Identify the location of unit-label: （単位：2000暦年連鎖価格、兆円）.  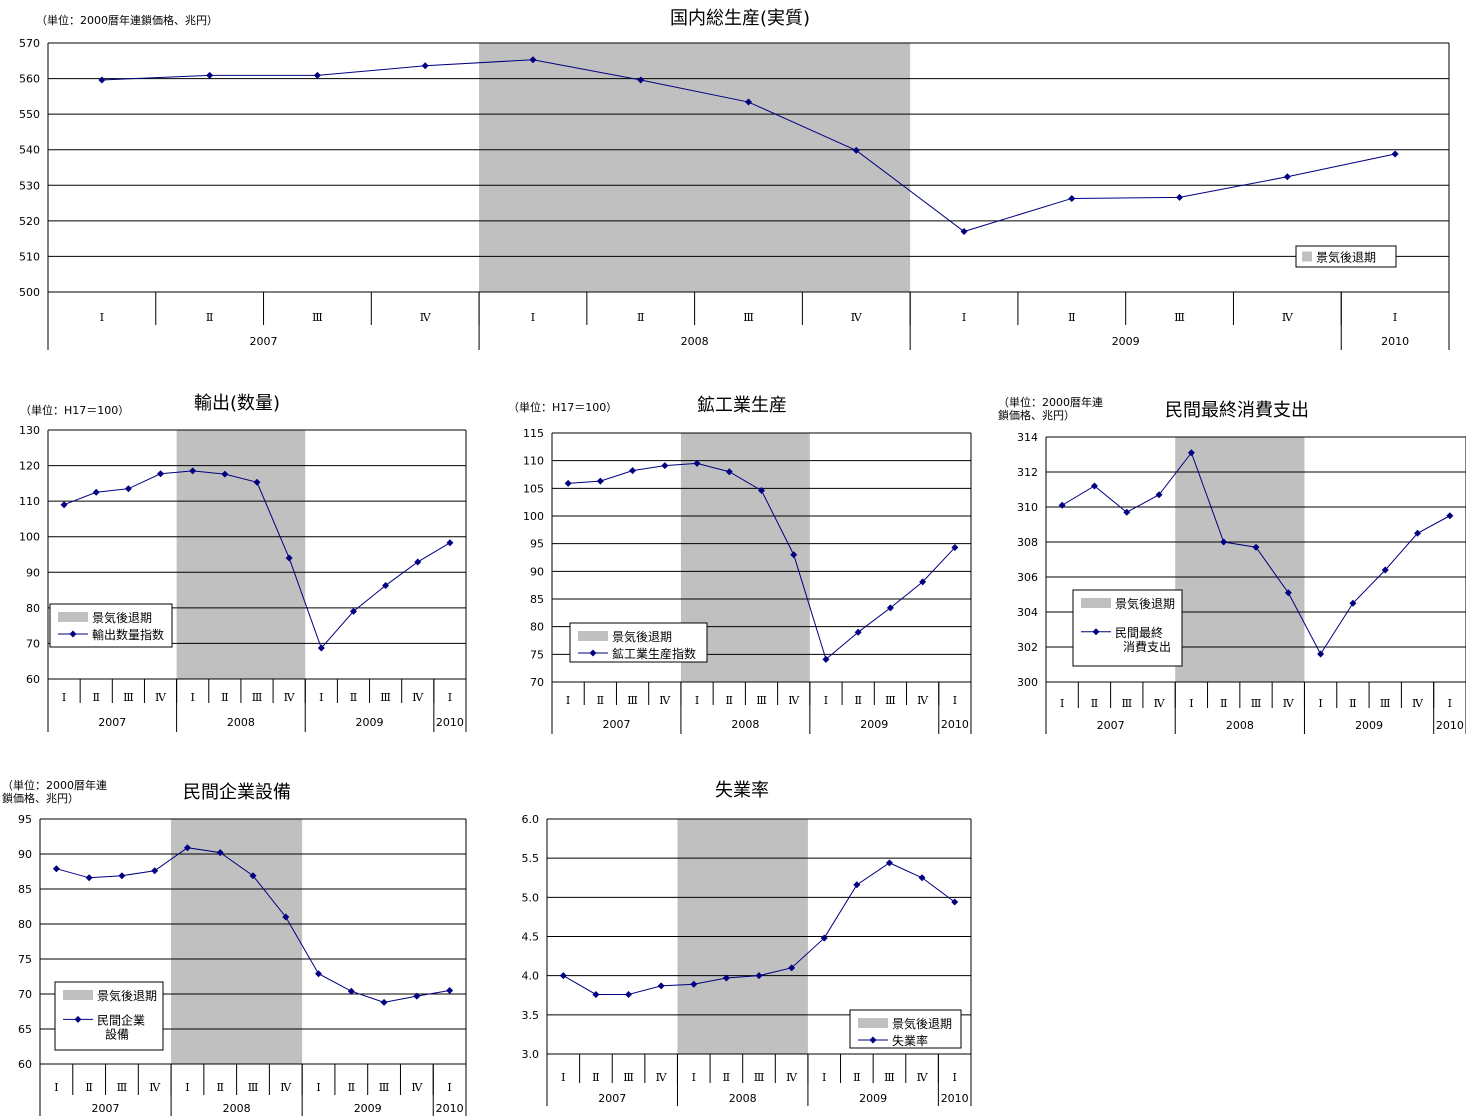
(127, 20).